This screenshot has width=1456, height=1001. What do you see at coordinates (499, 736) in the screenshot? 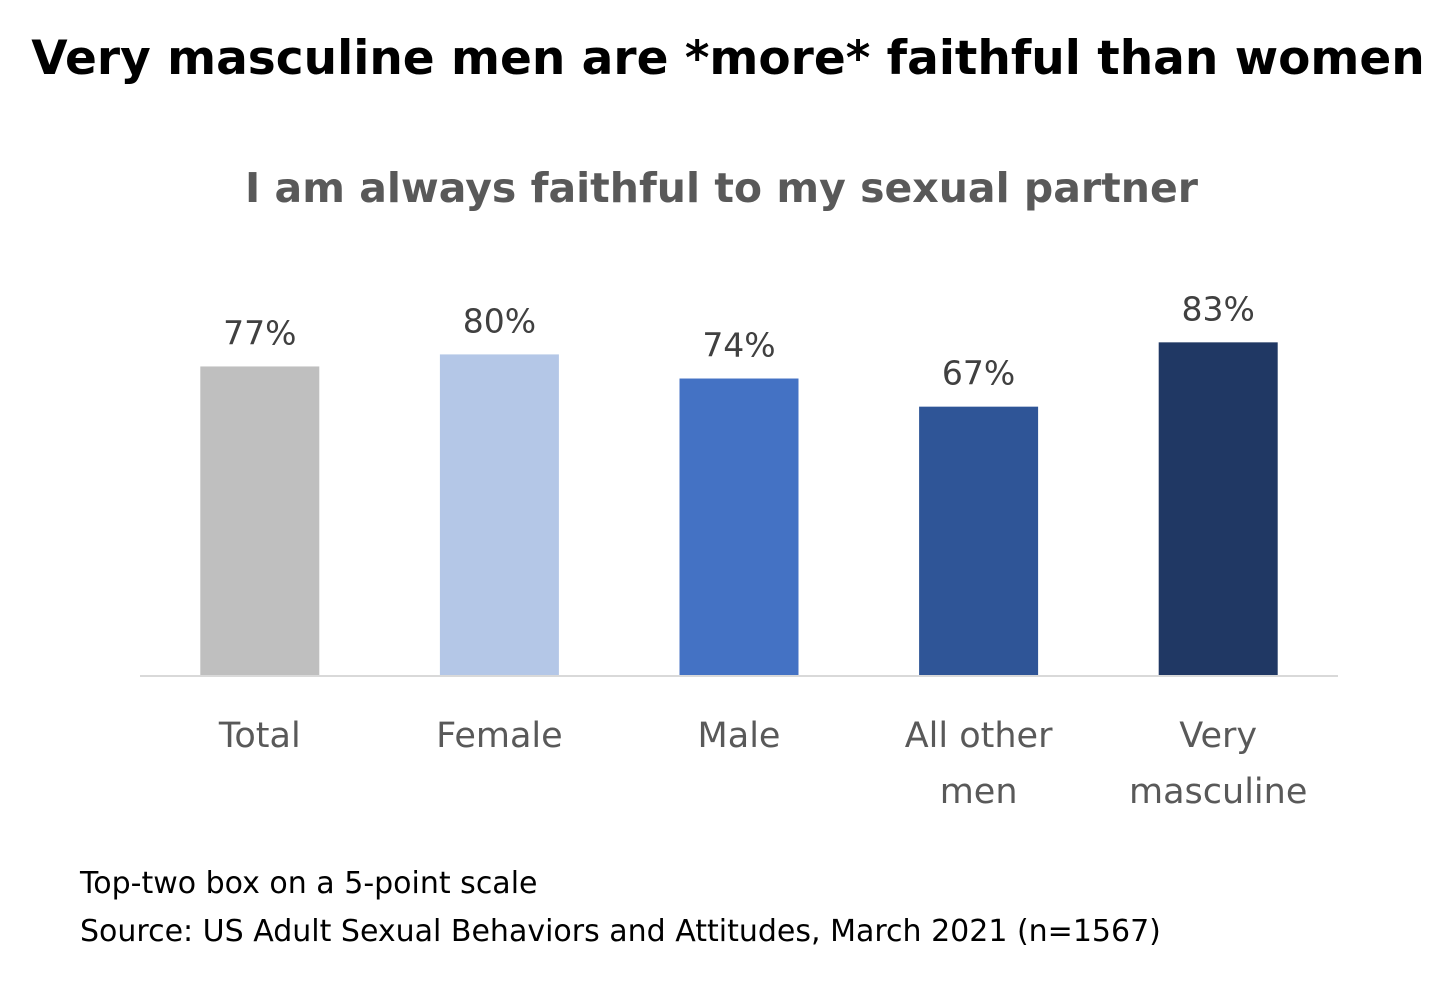
I see `category-label-1-0: Female` at bounding box center [499, 736].